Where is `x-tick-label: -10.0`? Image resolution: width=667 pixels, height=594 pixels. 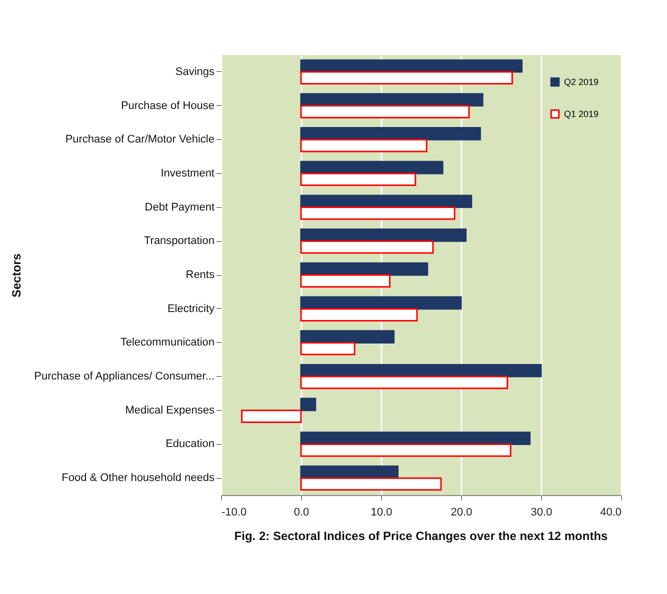 x-tick-label: -10.0 is located at coordinates (234, 512).